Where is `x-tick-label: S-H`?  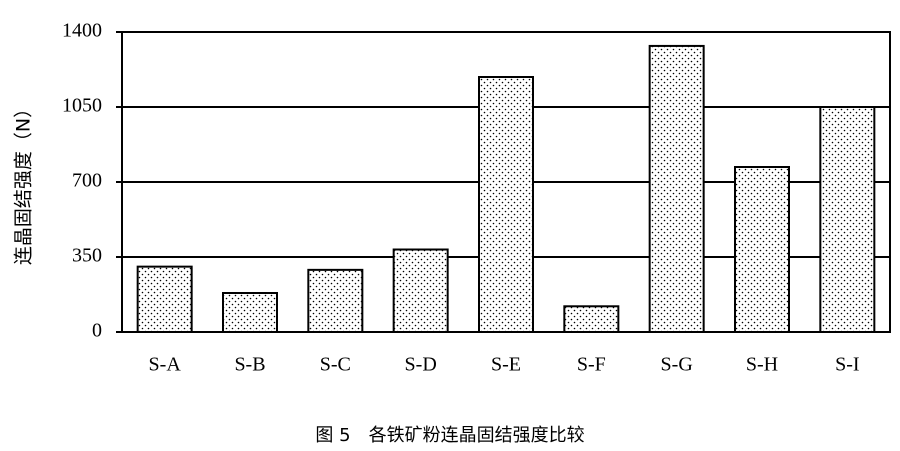 x-tick-label: S-H is located at coordinates (762, 365).